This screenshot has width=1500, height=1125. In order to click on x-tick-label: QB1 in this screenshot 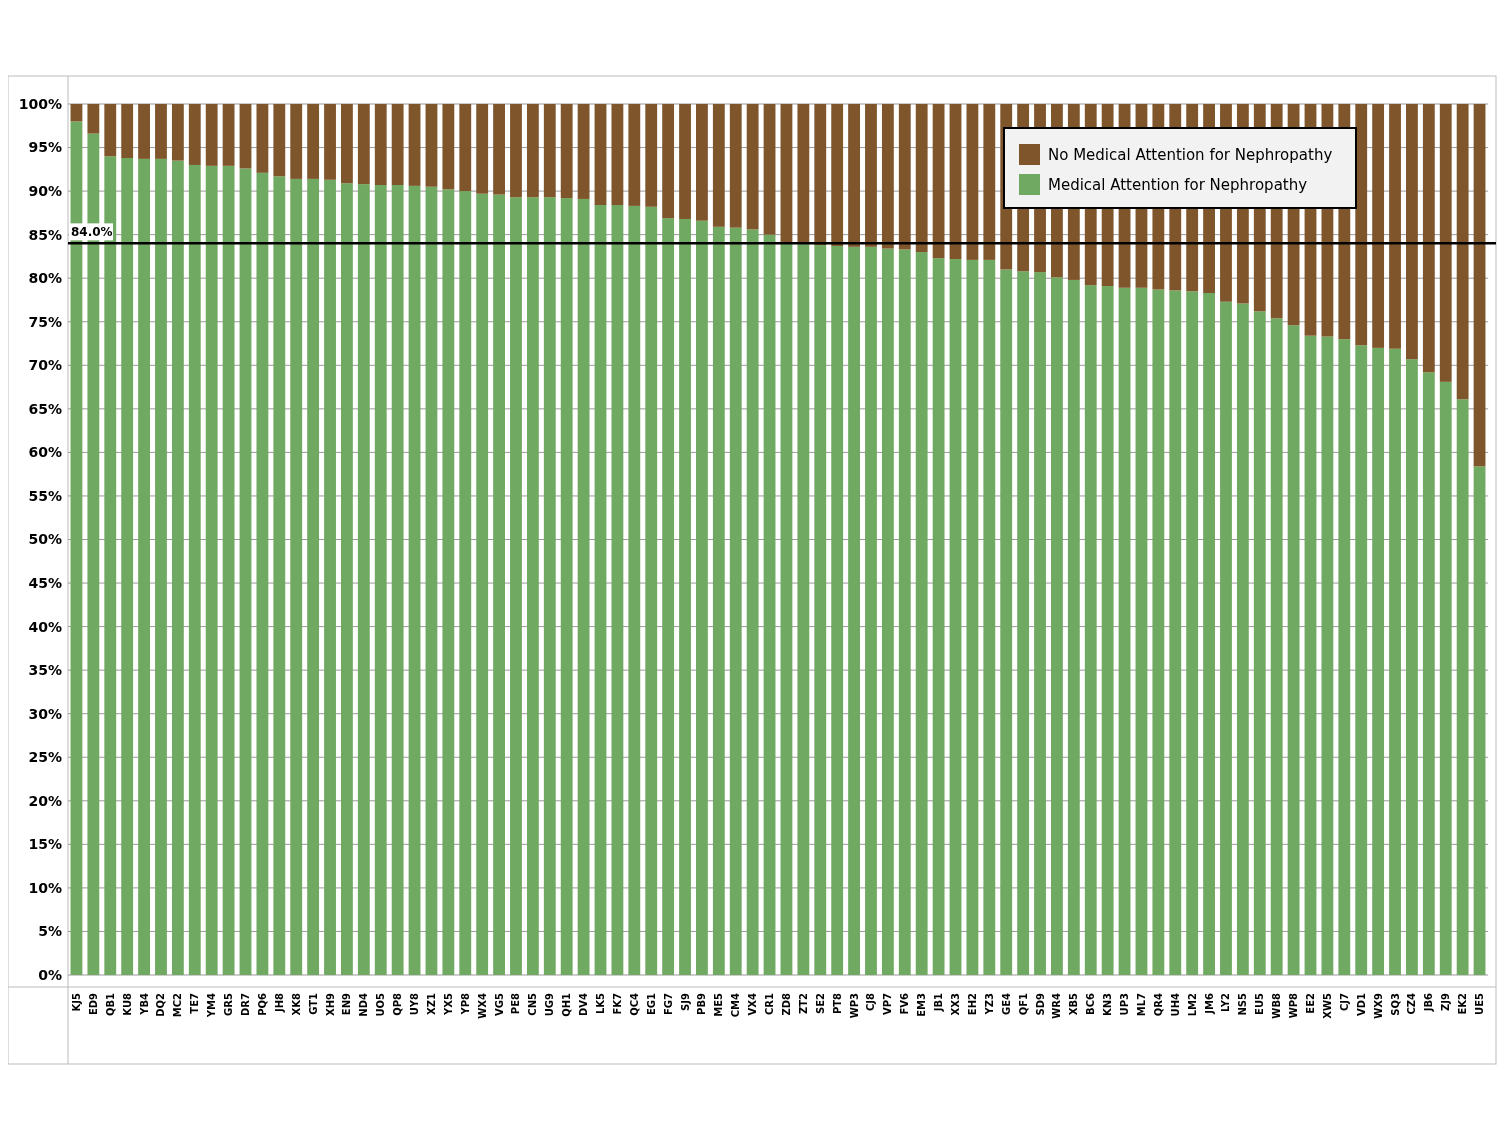, I will do `click(110, 1004)`.